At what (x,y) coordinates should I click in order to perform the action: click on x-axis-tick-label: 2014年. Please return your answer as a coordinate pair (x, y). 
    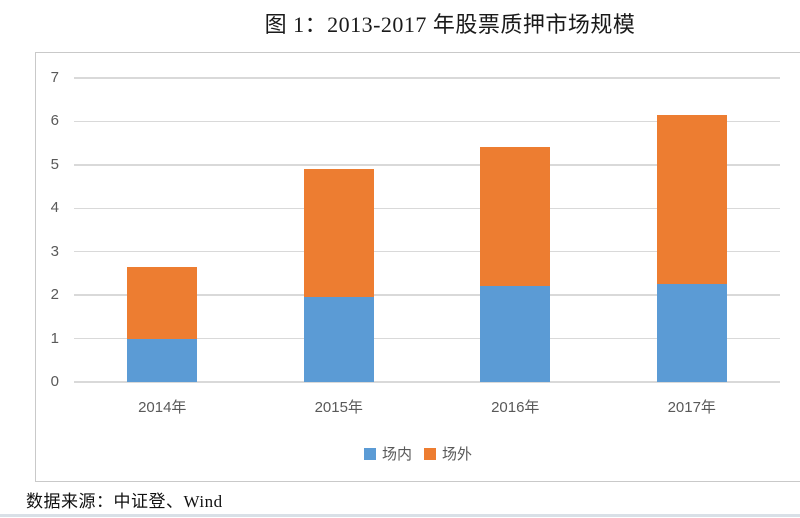
    Looking at the image, I should click on (162, 407).